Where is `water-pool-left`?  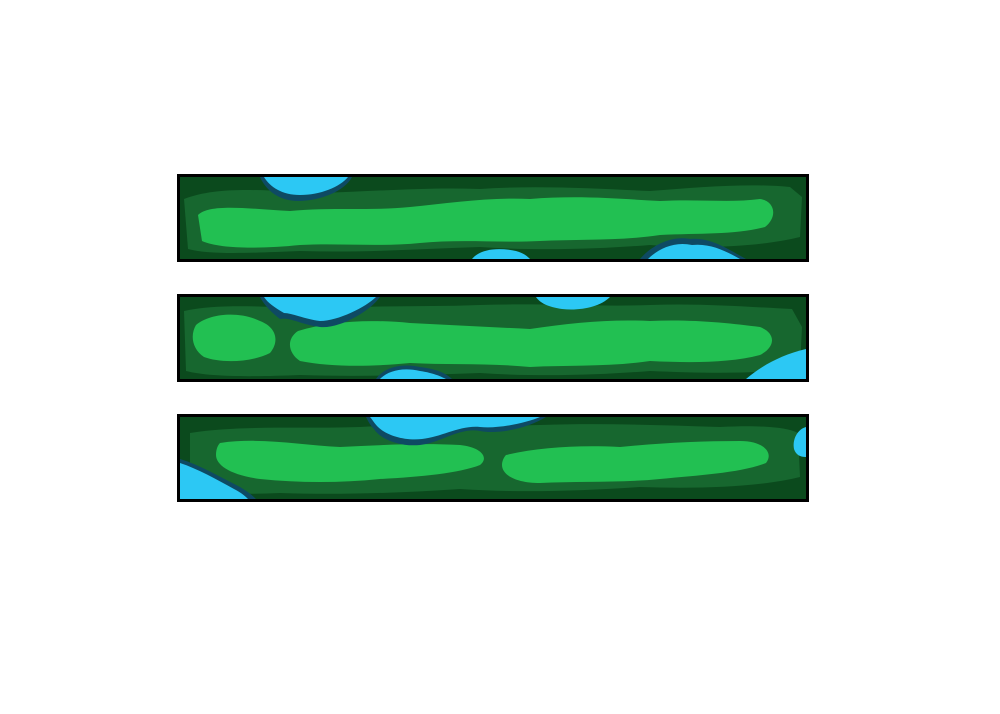
water-pool-left is located at coordinates (214, 481).